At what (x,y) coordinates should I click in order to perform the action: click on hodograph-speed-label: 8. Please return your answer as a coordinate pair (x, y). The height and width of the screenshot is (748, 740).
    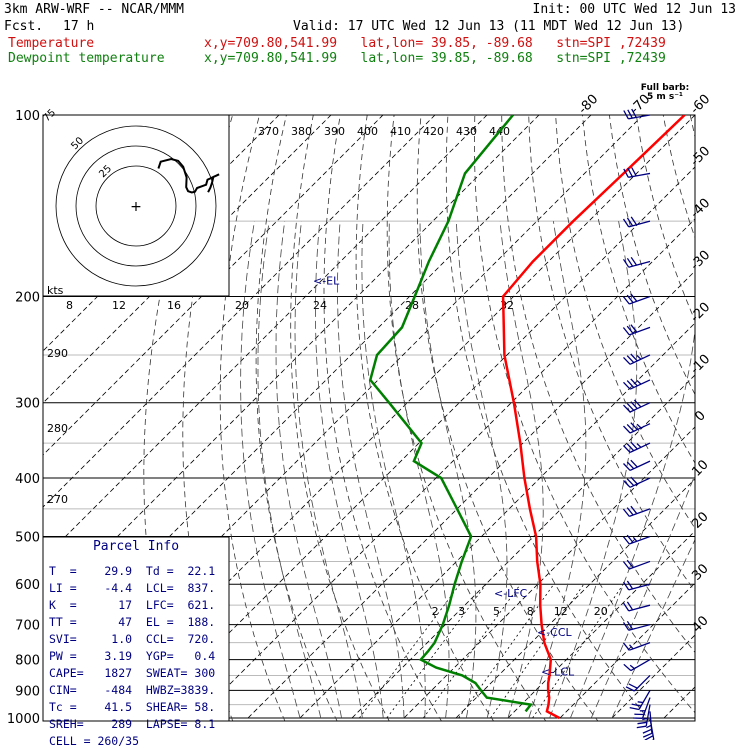
    Looking at the image, I should click on (69, 305).